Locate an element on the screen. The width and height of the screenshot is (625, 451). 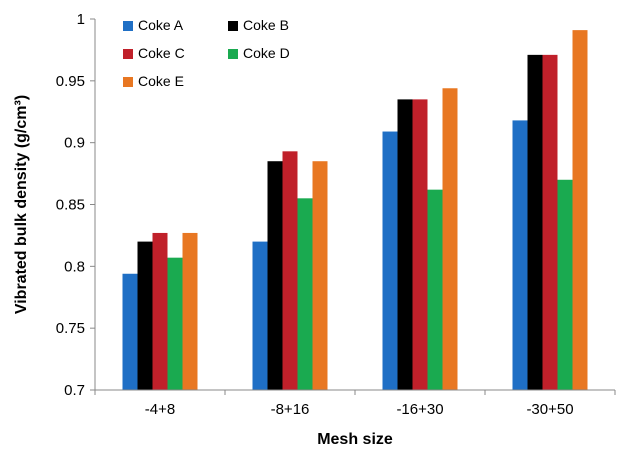
y-tick-label: 0.8 is located at coordinates (74, 266).